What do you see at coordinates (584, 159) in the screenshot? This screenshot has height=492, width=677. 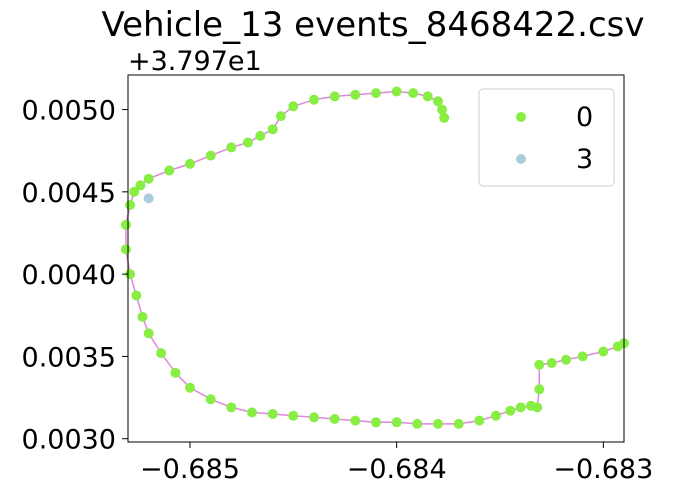 I see `legend-label-series-3: 3` at bounding box center [584, 159].